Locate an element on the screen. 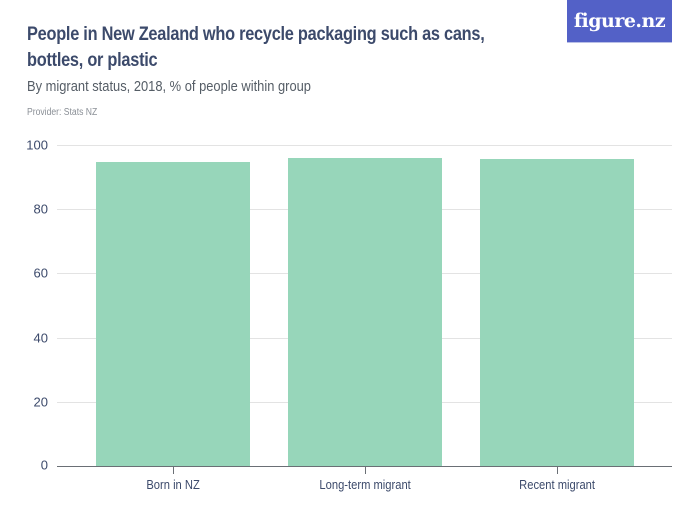 The height and width of the screenshot is (525, 700). y-tick-label: 60 is located at coordinates (40, 273).